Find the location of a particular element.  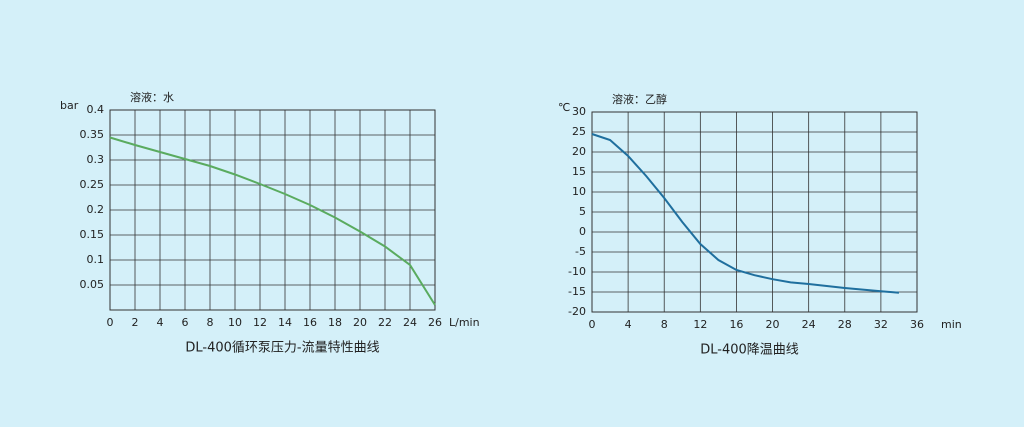

chart-title: DL-400循环泵压力-流量特性曲线 is located at coordinates (282, 348).